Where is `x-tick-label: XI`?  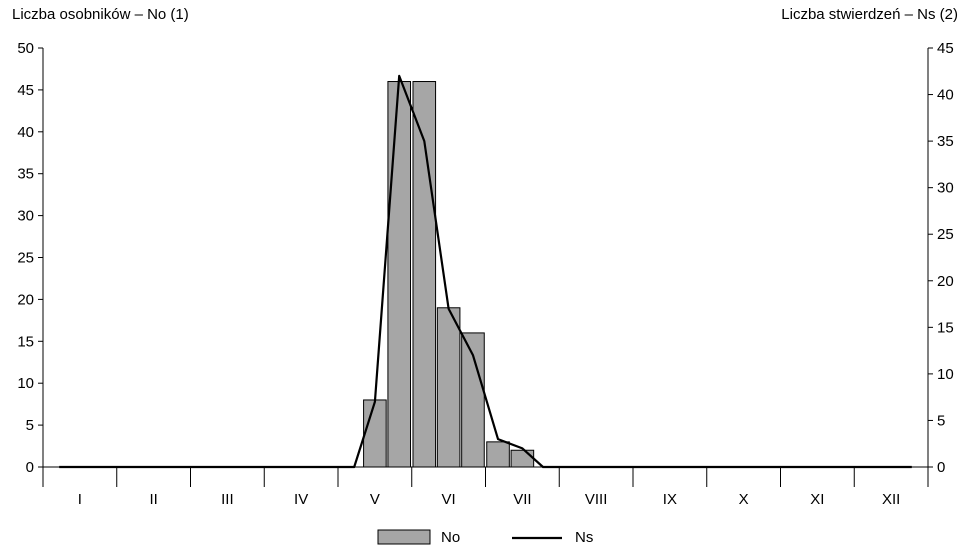
x-tick-label: XI is located at coordinates (817, 499).